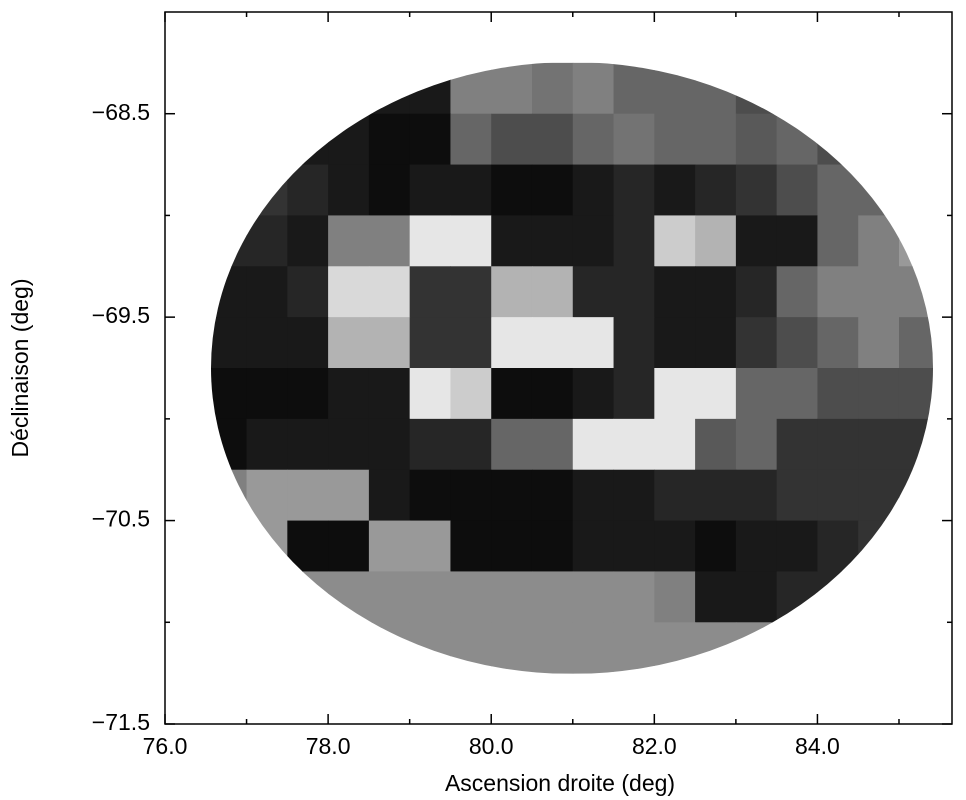  What do you see at coordinates (165, 746) in the screenshot?
I see `x-tick-label: 76.0` at bounding box center [165, 746].